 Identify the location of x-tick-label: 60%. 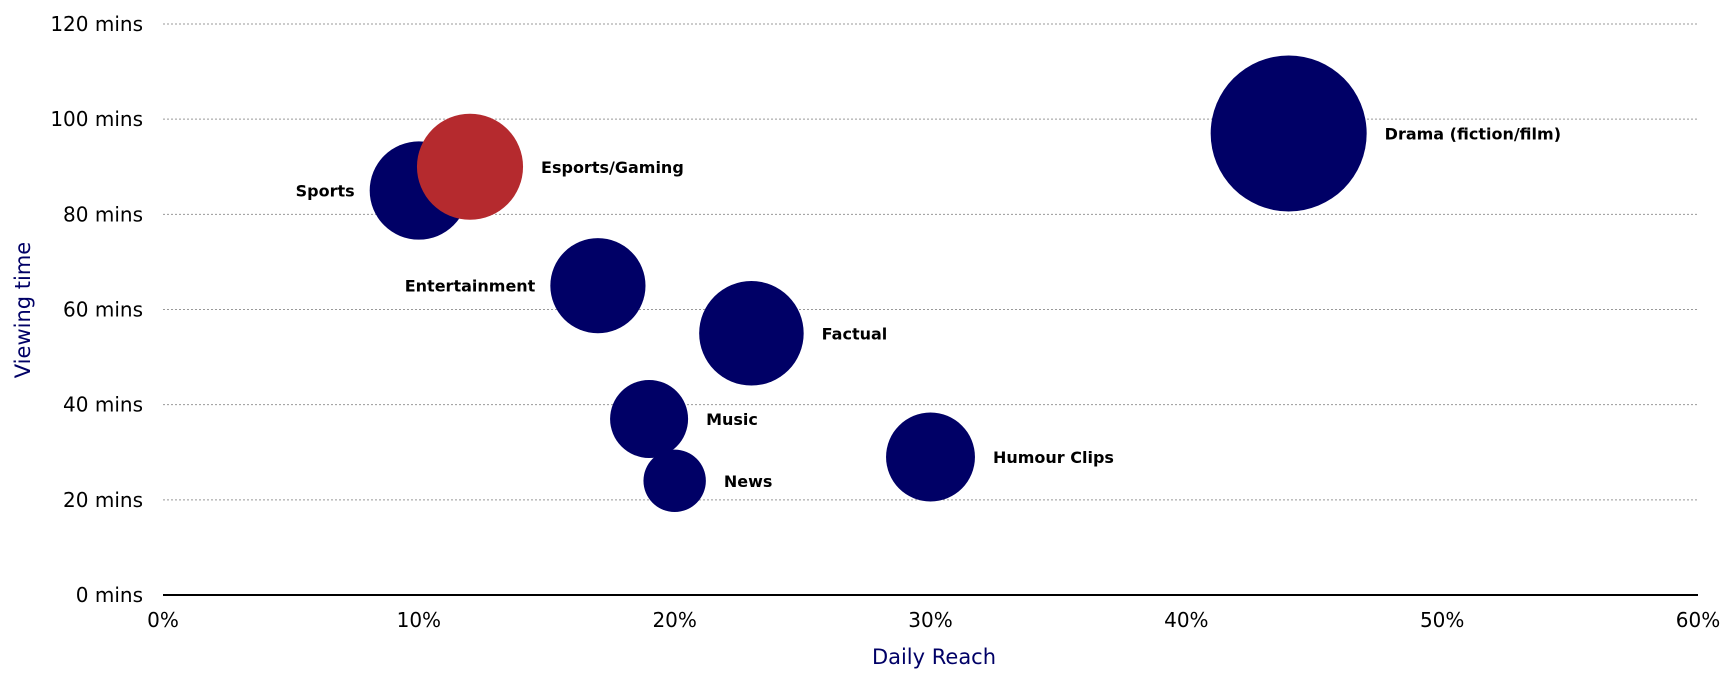
(1698, 620).